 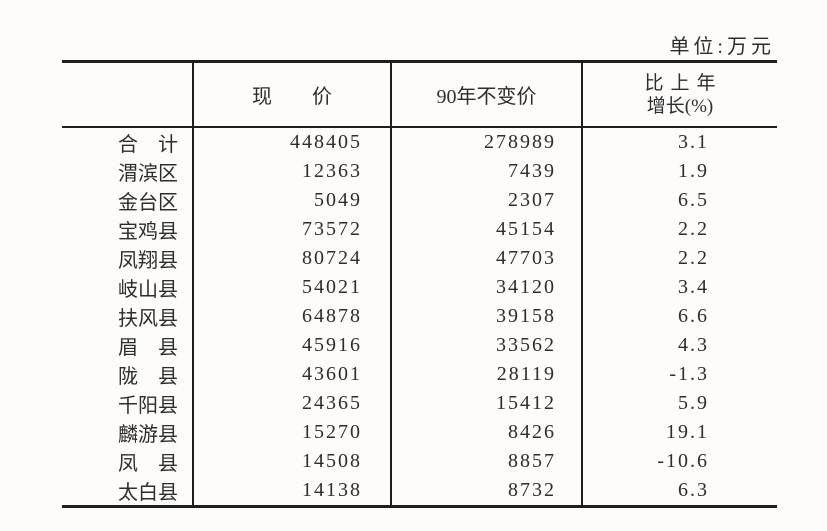 I want to click on region-cell: 千阳县, so click(x=148, y=406).